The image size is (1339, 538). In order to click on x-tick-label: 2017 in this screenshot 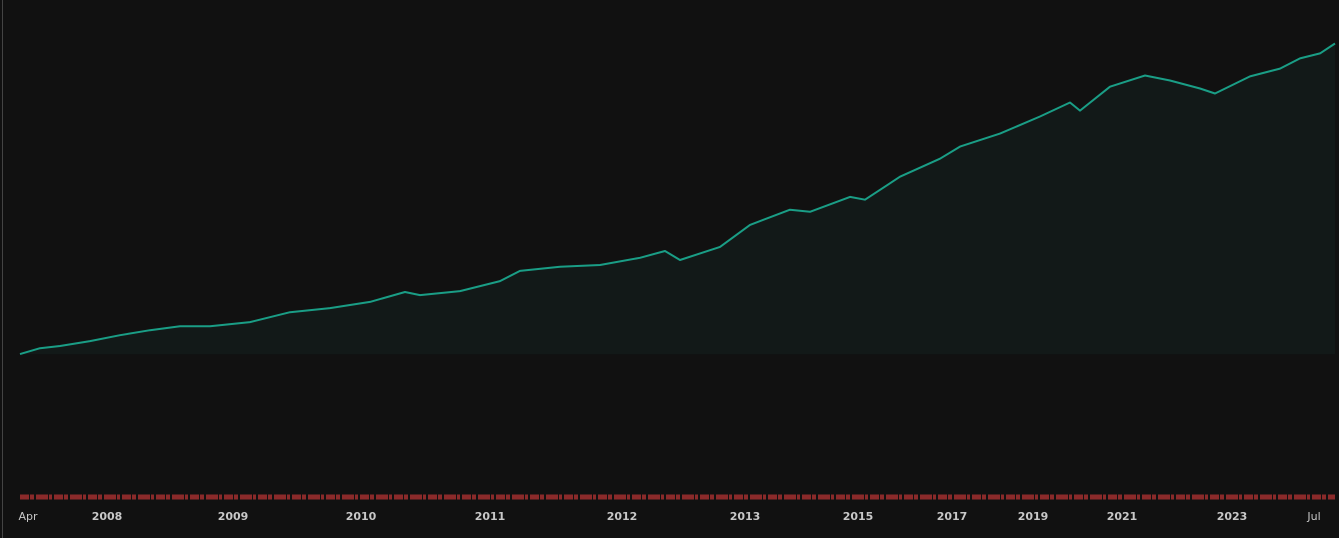, I will do `click(952, 516)`.